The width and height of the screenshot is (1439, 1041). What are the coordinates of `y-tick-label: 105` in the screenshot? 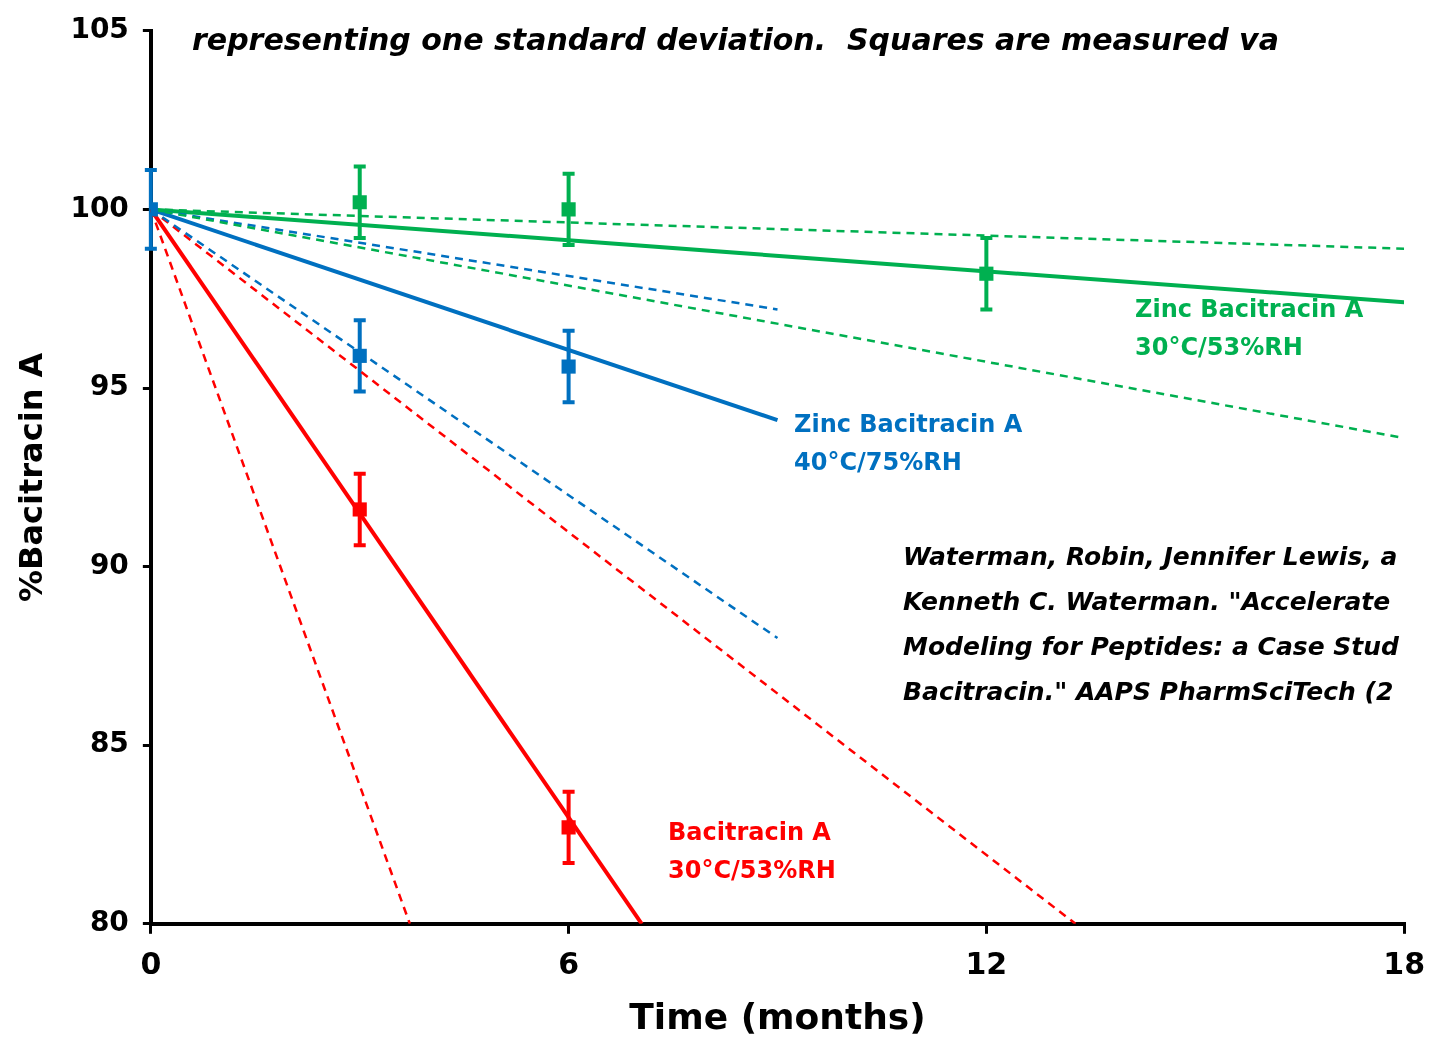 It's located at (99, 29).